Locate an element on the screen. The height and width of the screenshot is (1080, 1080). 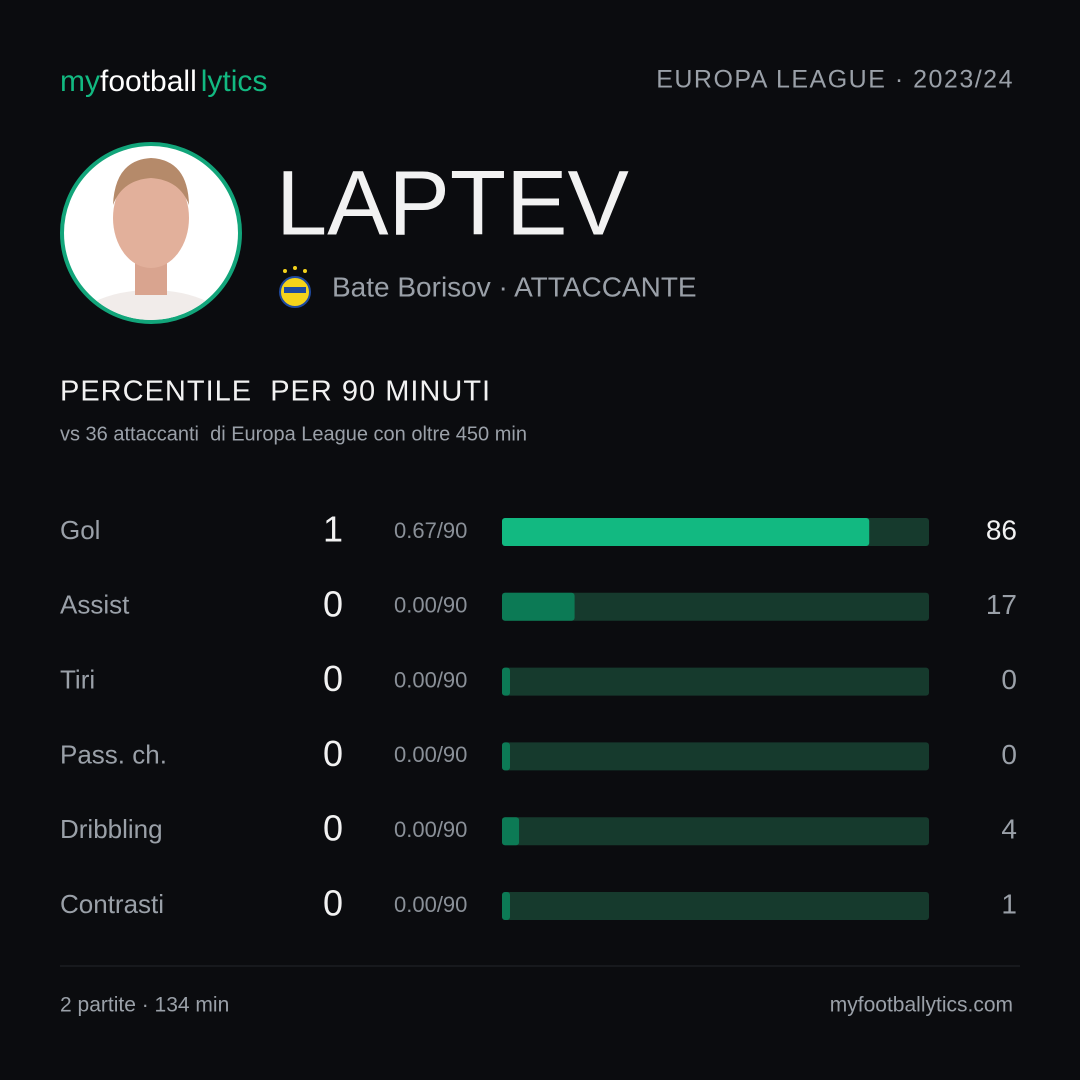
percentile-label: 17 is located at coordinates (1001, 604).